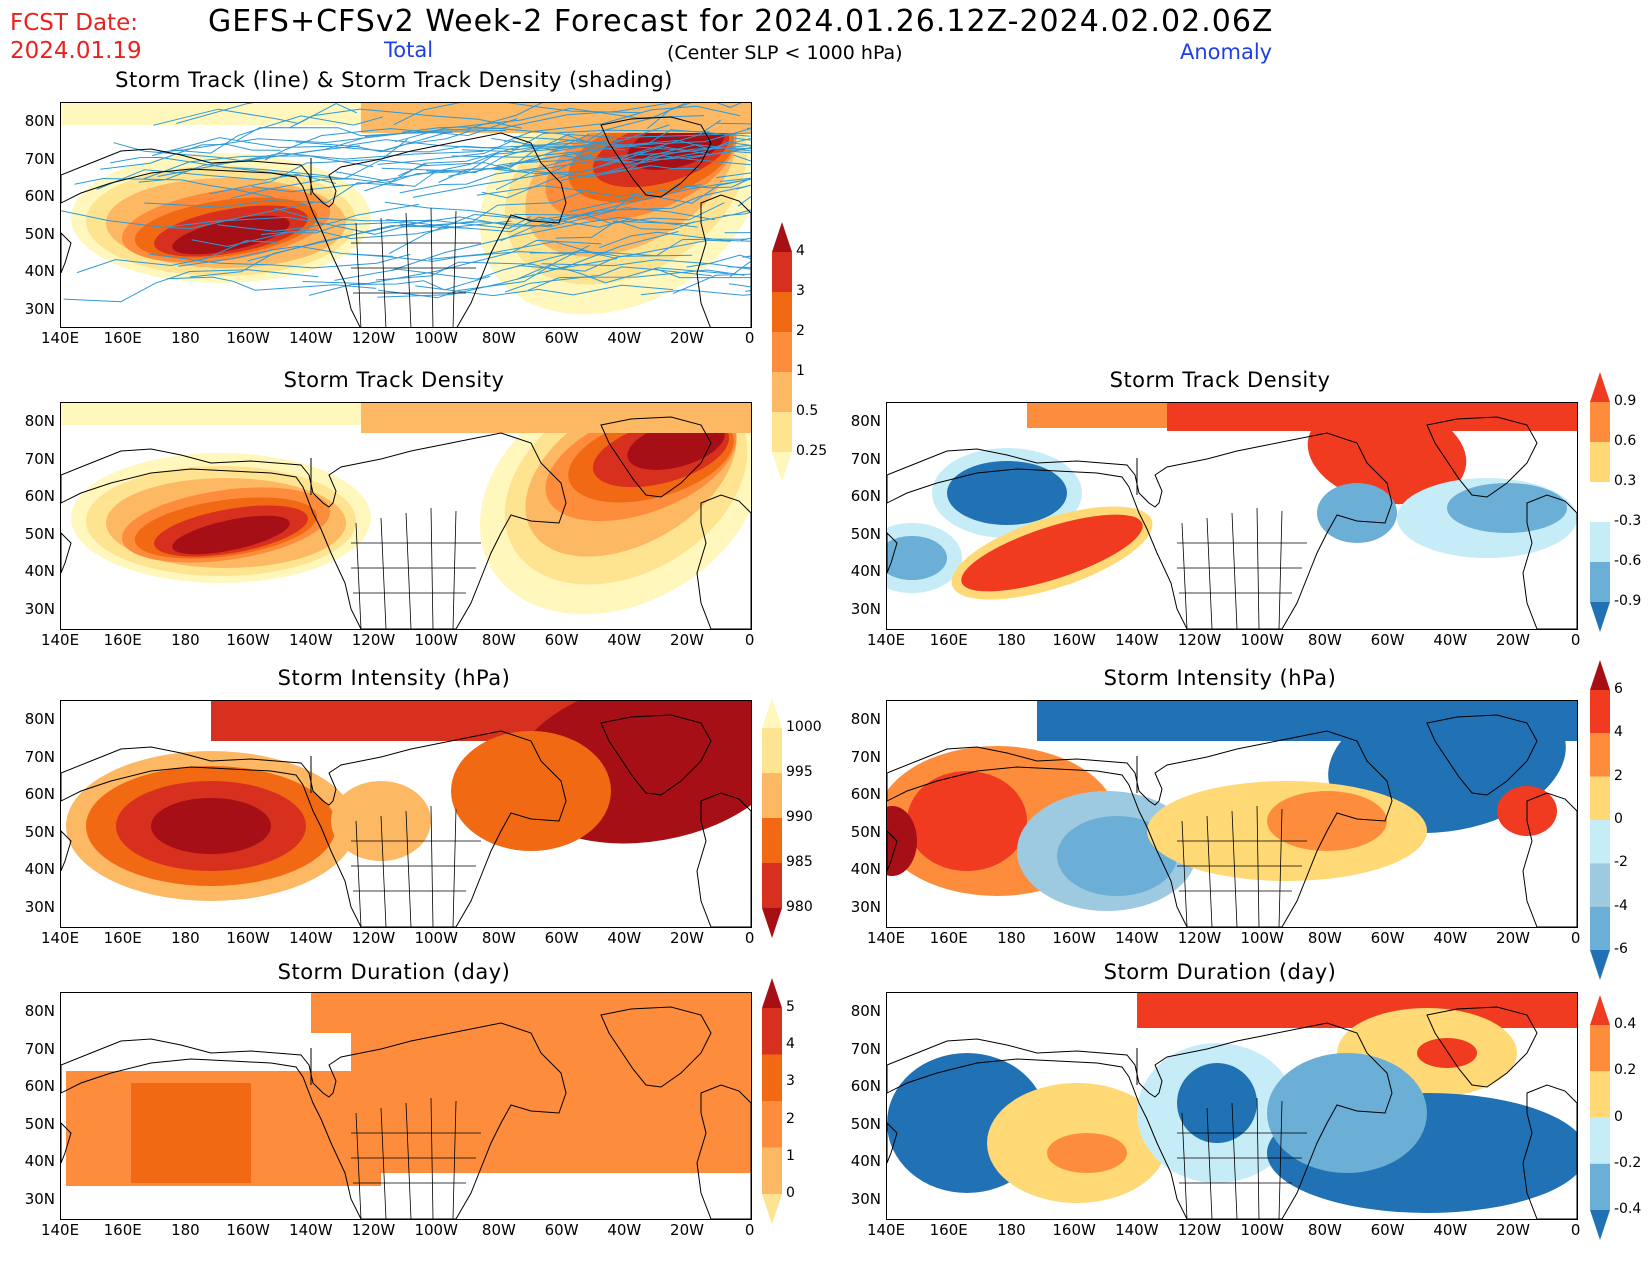 This screenshot has width=1650, height=1275. I want to click on fcst-date-value: 2024.01.19, so click(76, 51).